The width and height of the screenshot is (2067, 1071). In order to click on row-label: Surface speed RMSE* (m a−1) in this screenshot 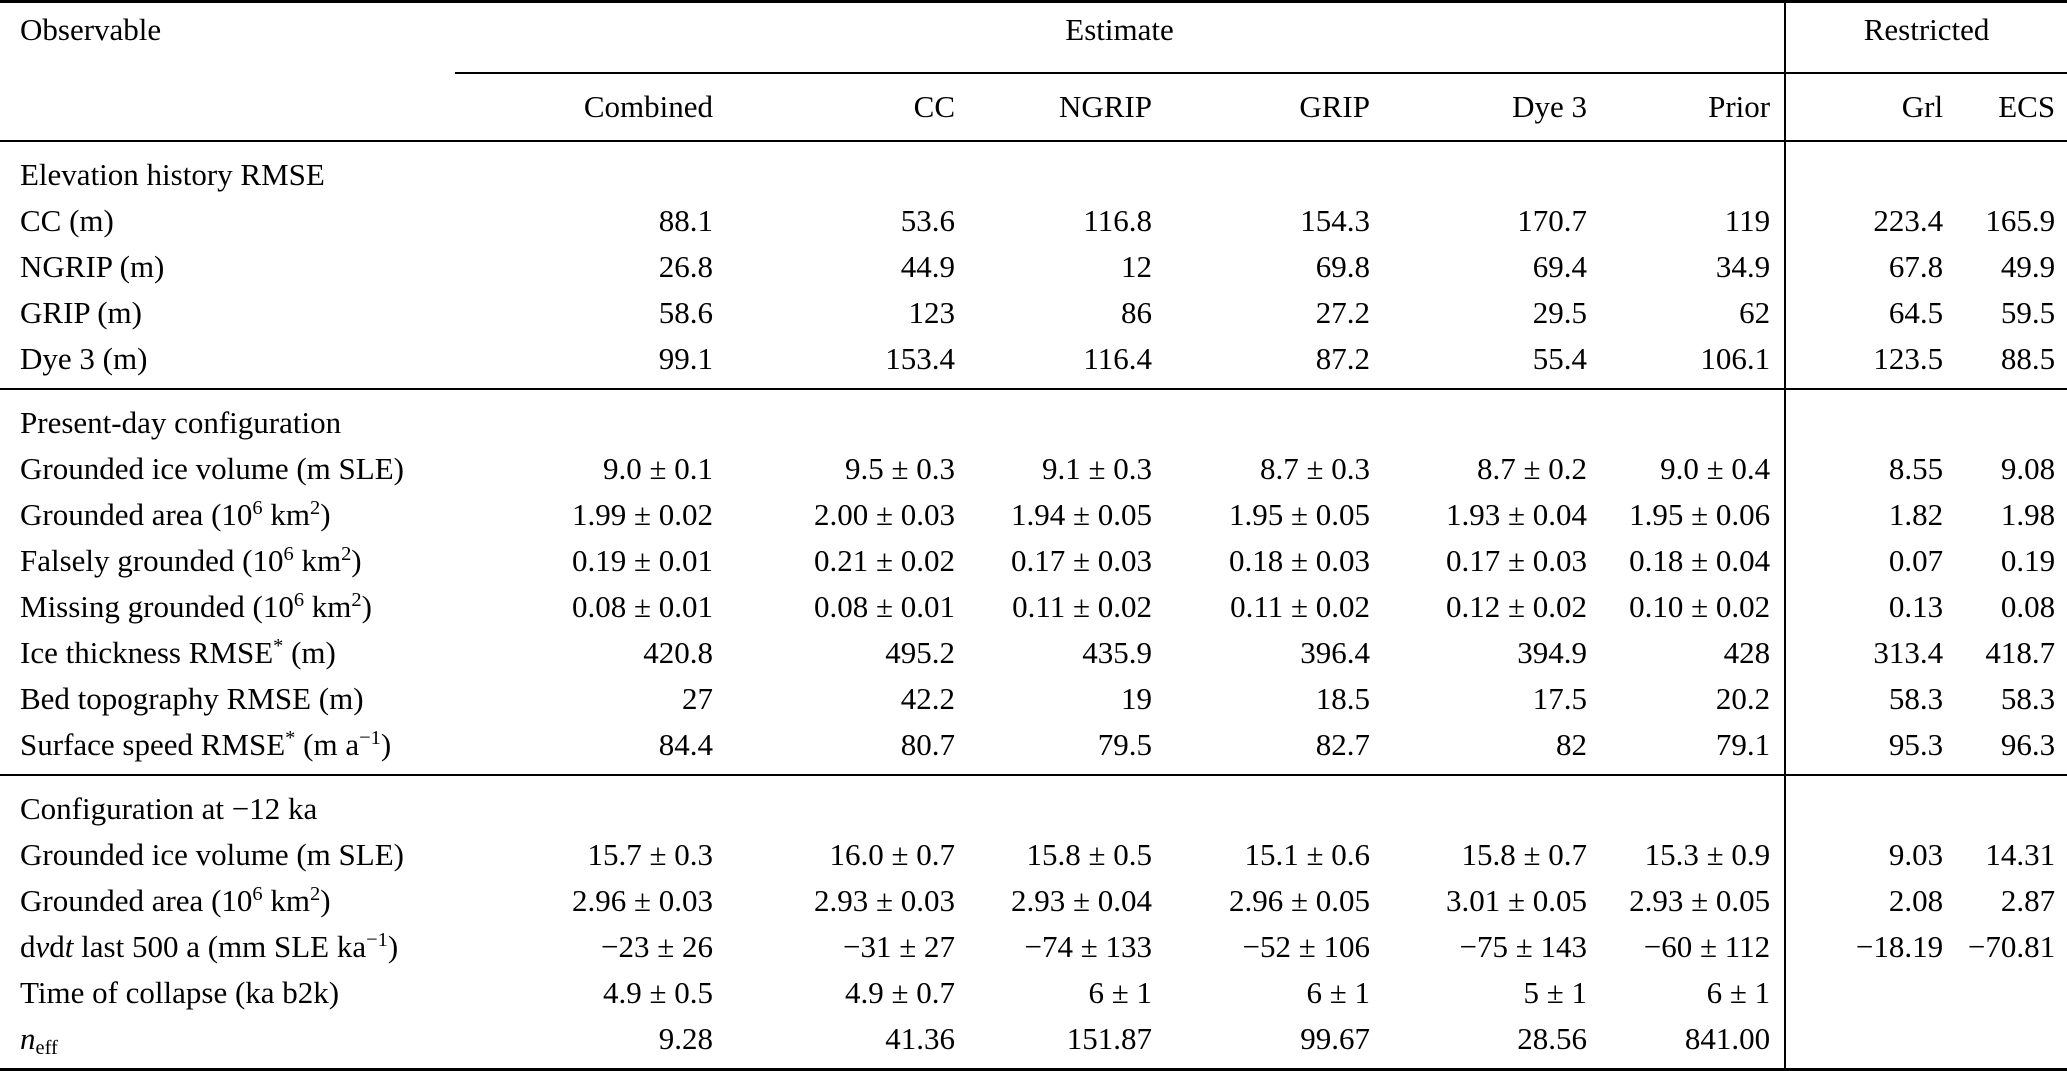, I will do `click(206, 744)`.